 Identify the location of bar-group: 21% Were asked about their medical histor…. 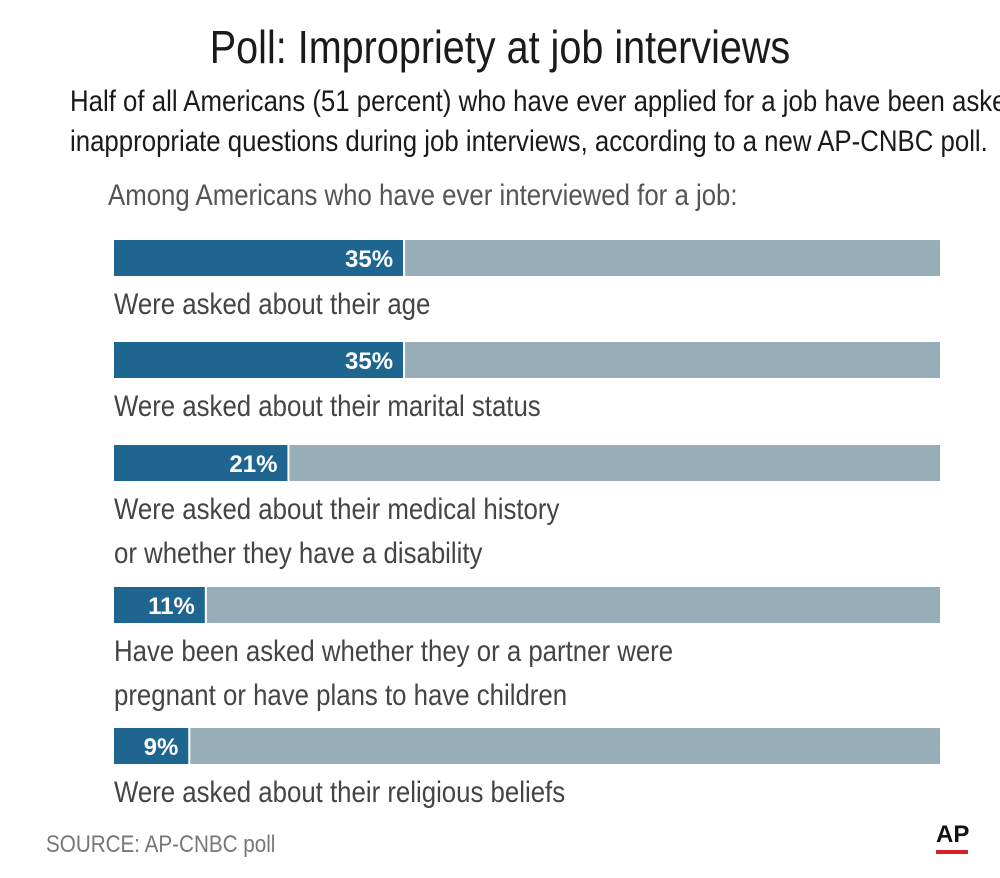
(527, 507).